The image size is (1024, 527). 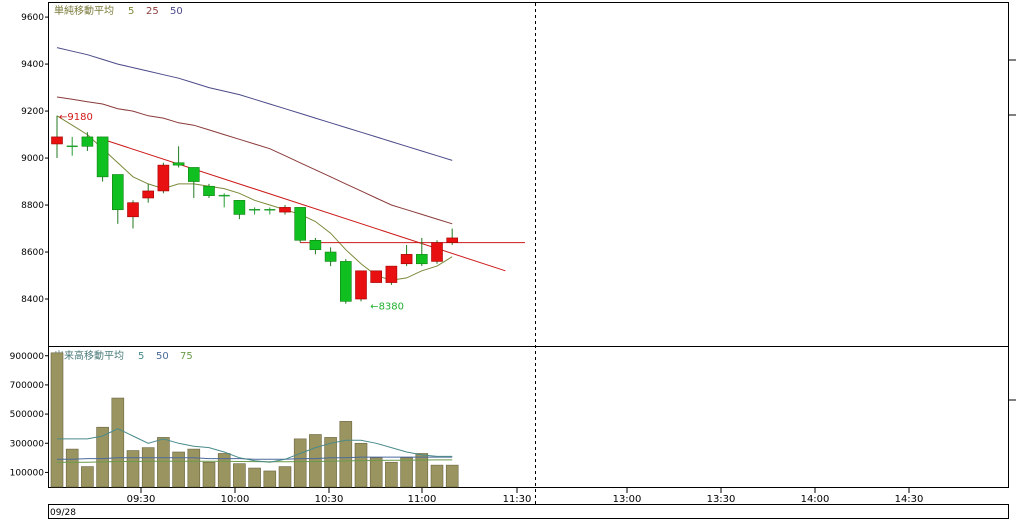 I want to click on price-ma-title: 単純移動平均, so click(x=84, y=10).